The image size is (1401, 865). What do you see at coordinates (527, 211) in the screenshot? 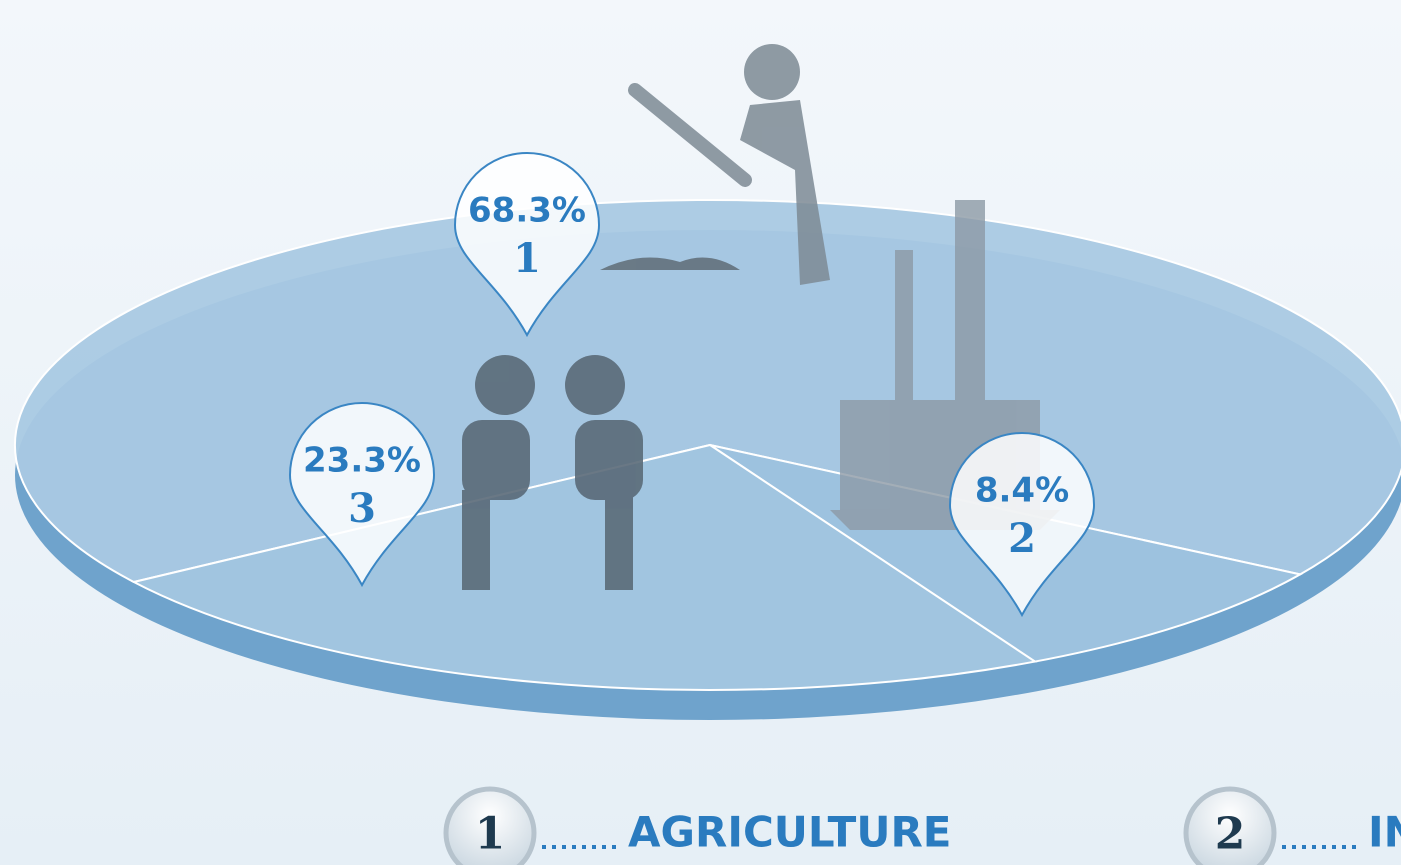
I see `data-label: 68.3%` at bounding box center [527, 211].